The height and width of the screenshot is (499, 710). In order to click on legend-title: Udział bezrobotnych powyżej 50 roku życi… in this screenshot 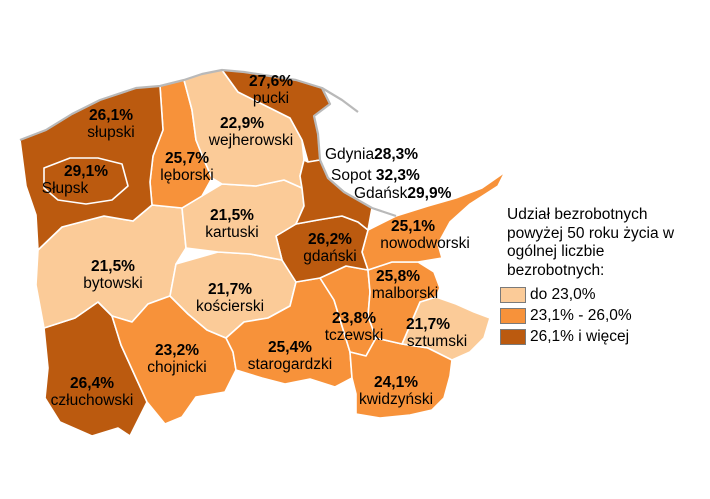, I will do `click(591, 242)`.